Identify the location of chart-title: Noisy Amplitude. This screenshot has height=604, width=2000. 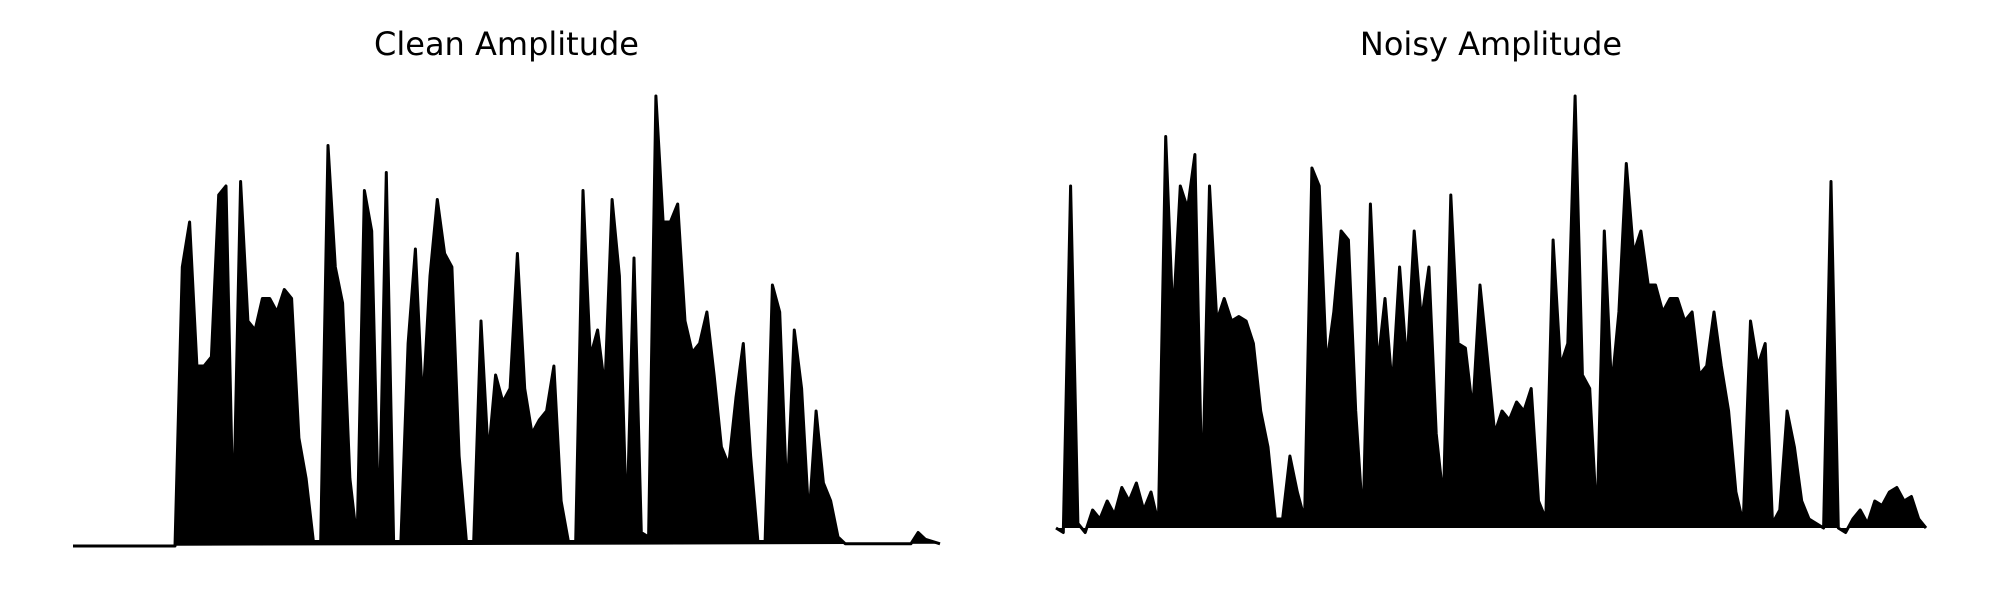
(1491, 44).